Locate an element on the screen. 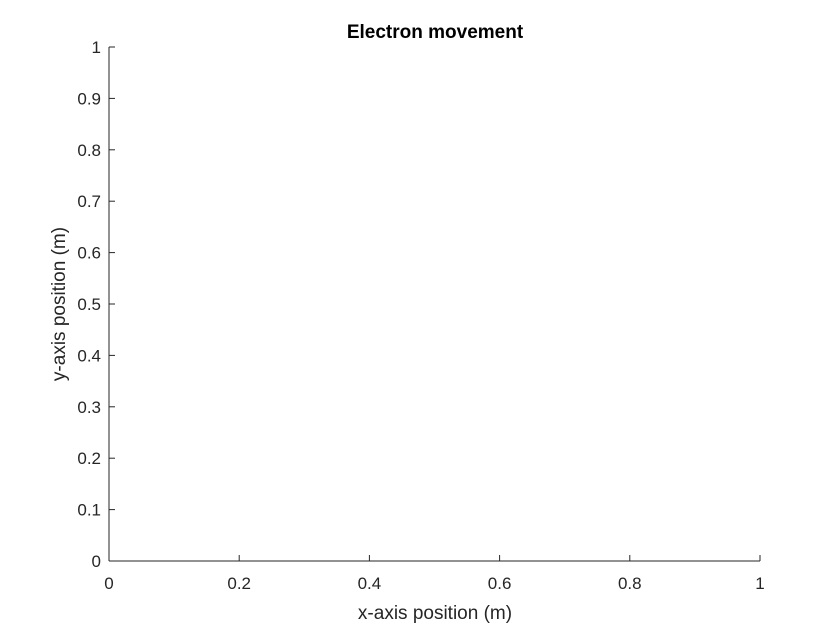 This screenshot has height=630, width=840. y-tick-label: 0.5 is located at coordinates (89, 304).